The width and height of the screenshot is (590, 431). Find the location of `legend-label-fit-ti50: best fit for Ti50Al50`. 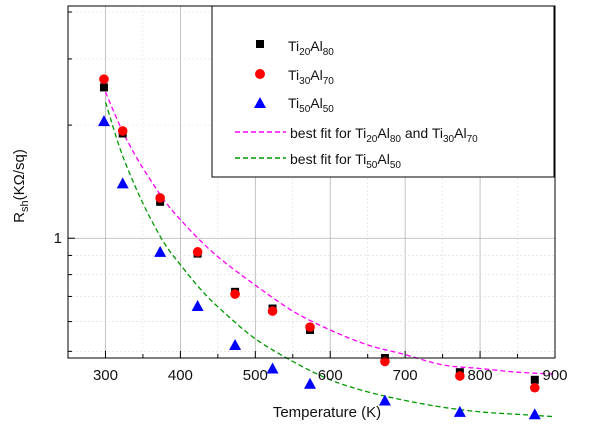

legend-label-fit-ti50: best fit for Ti50Al50 is located at coordinates (345, 161).